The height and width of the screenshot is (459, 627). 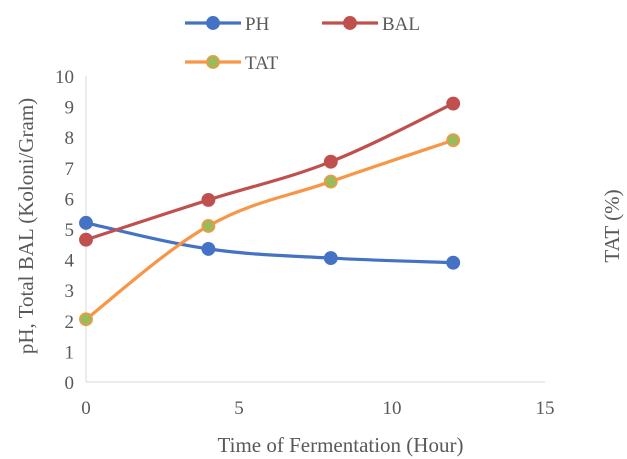 What do you see at coordinates (70, 230) in the screenshot?
I see `y-tick-label: 5` at bounding box center [70, 230].